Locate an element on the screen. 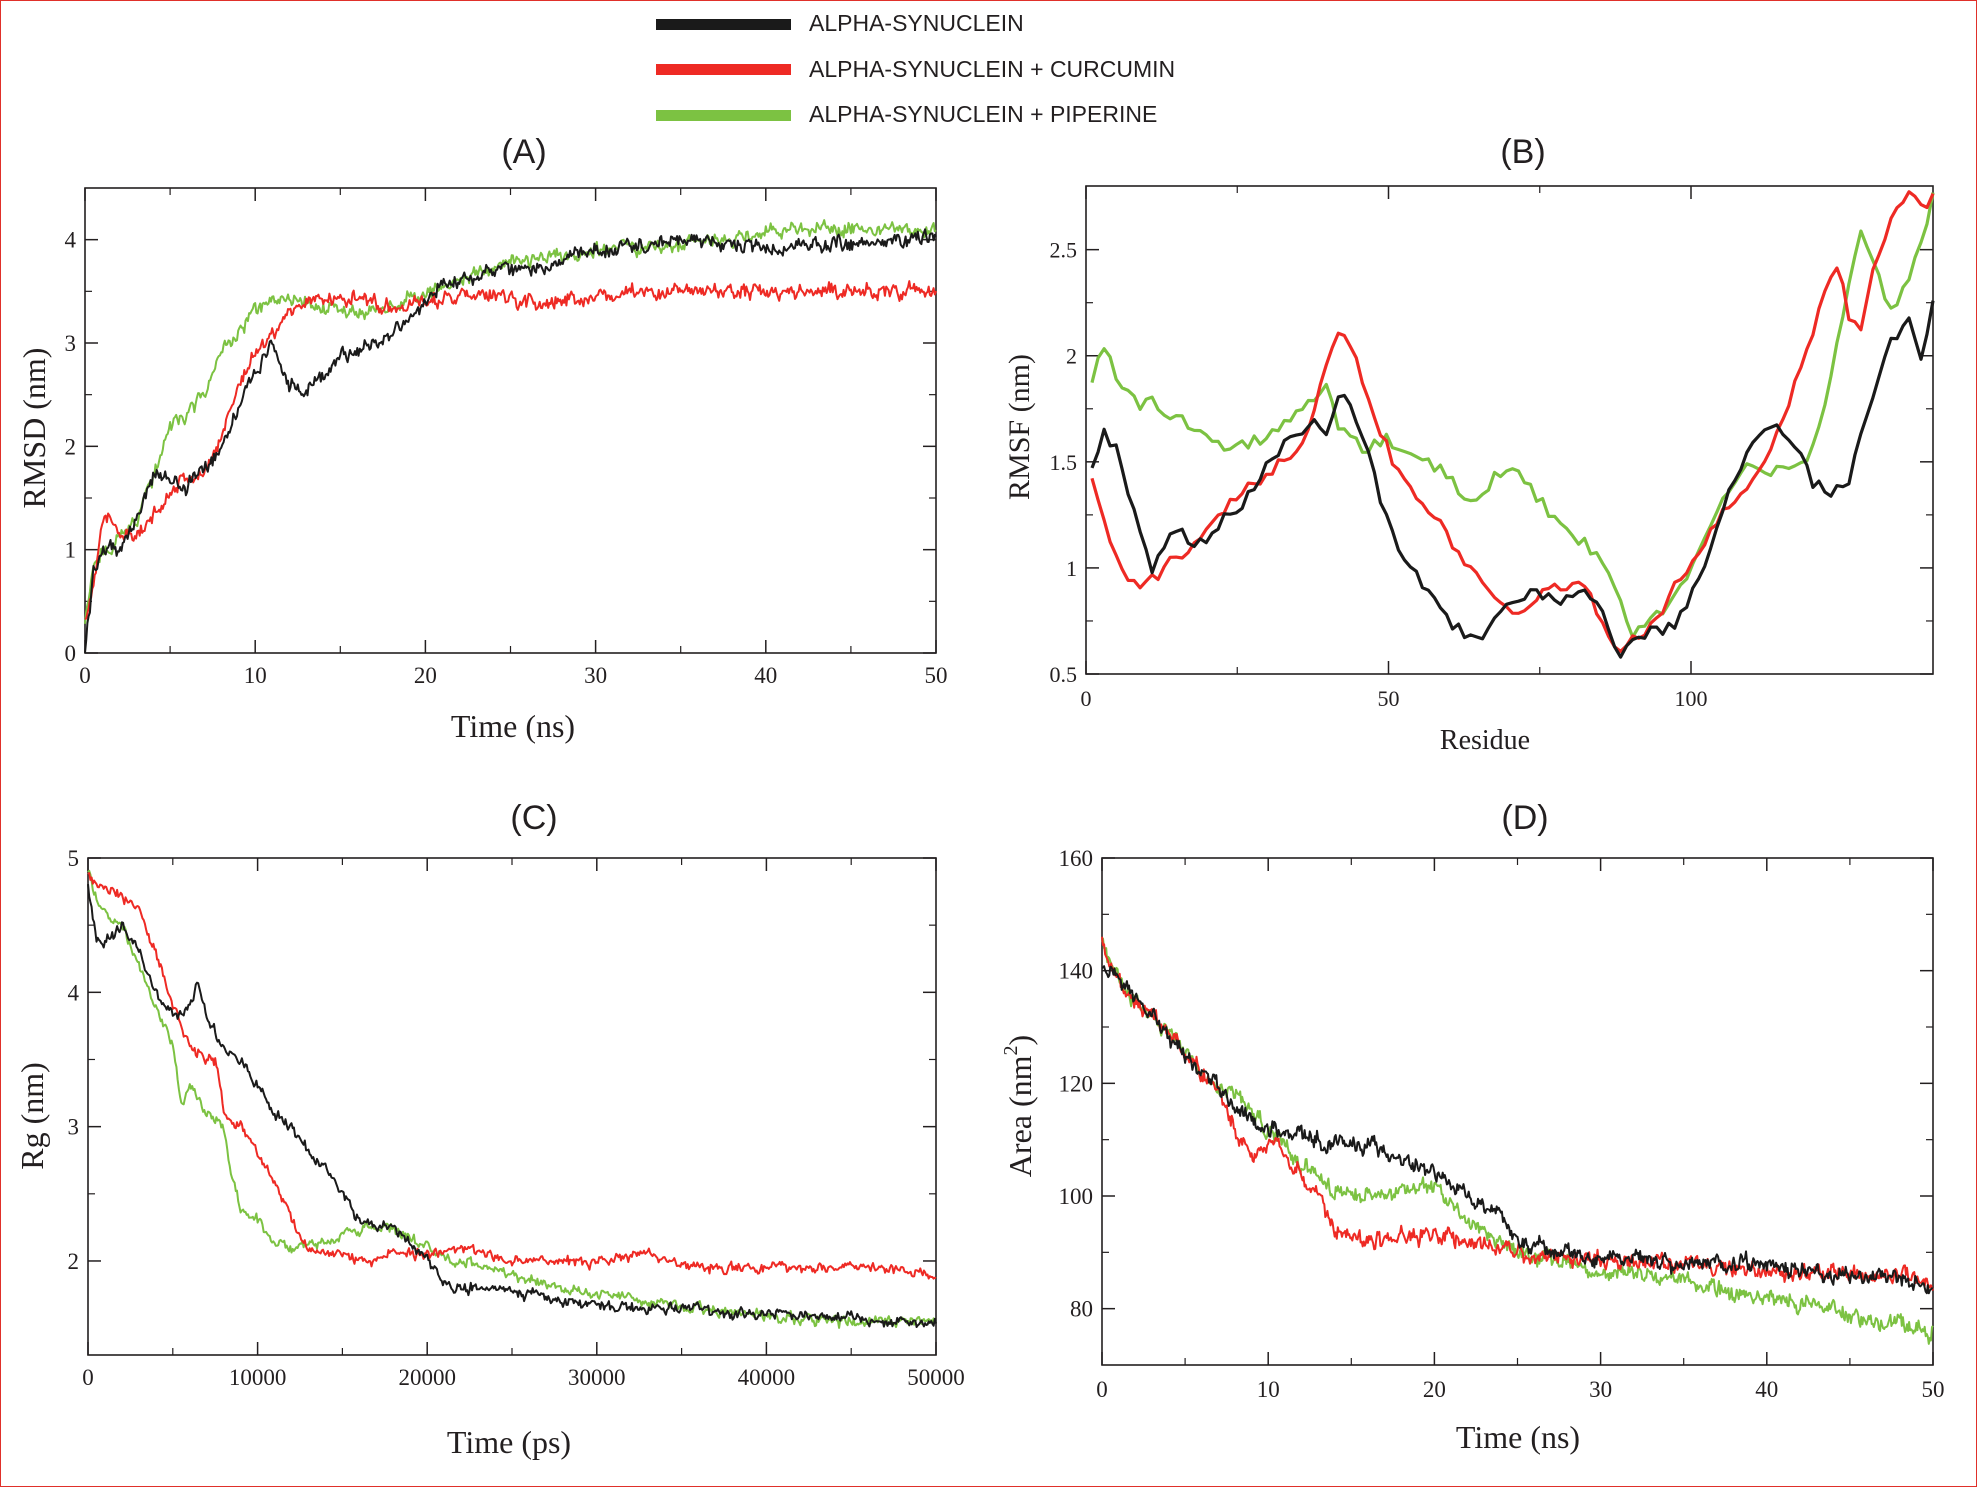 This screenshot has width=1977, height=1491. panel-d-ylabel-suffix: ) is located at coordinates (1020, 1040).